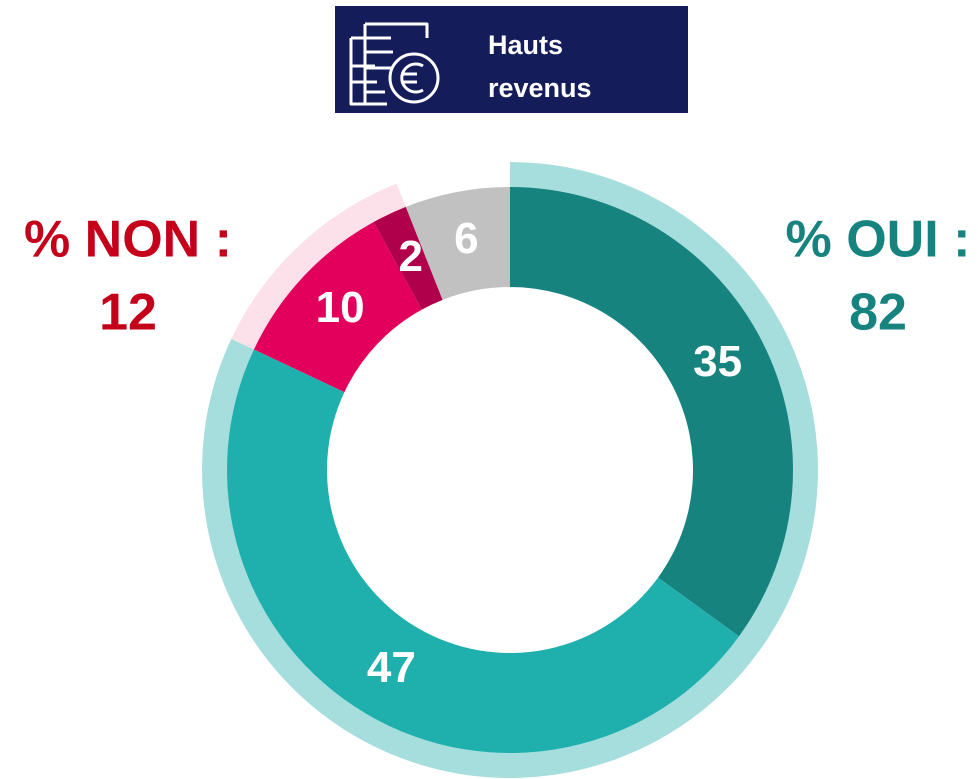 This screenshot has height=779, width=978. I want to click on icon, so click(394, 64).